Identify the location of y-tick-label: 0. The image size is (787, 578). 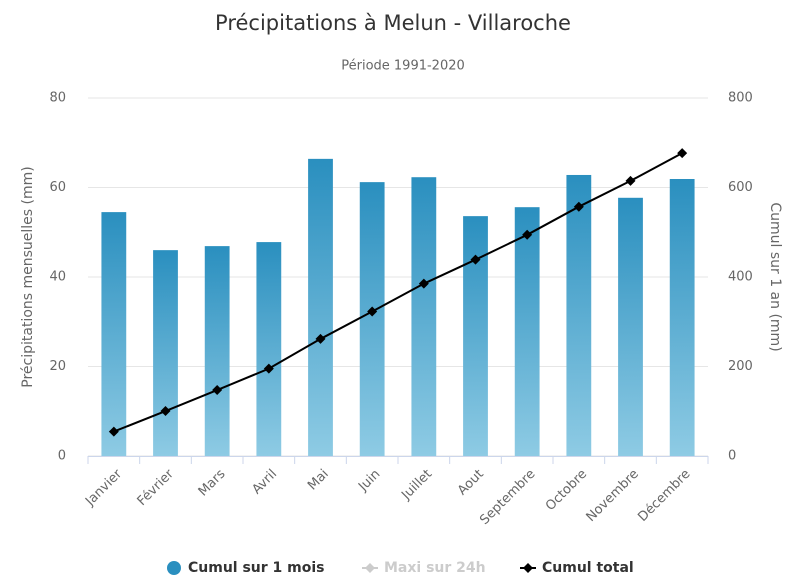
(62, 456).